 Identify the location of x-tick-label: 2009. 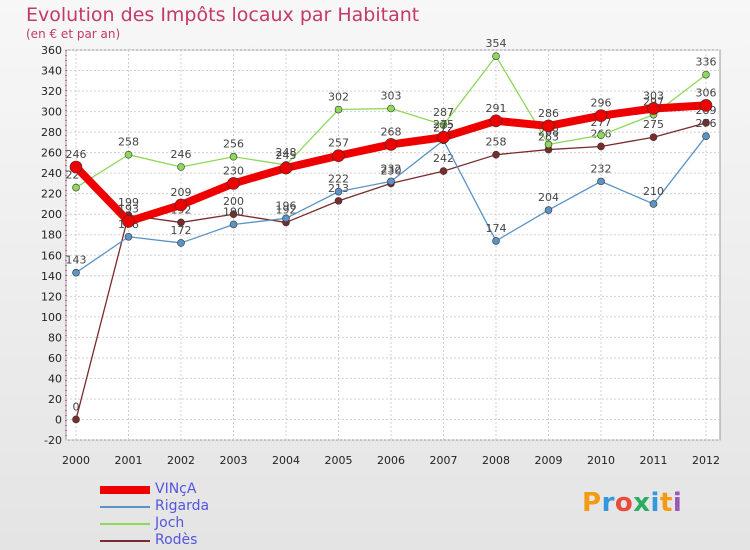
(549, 460).